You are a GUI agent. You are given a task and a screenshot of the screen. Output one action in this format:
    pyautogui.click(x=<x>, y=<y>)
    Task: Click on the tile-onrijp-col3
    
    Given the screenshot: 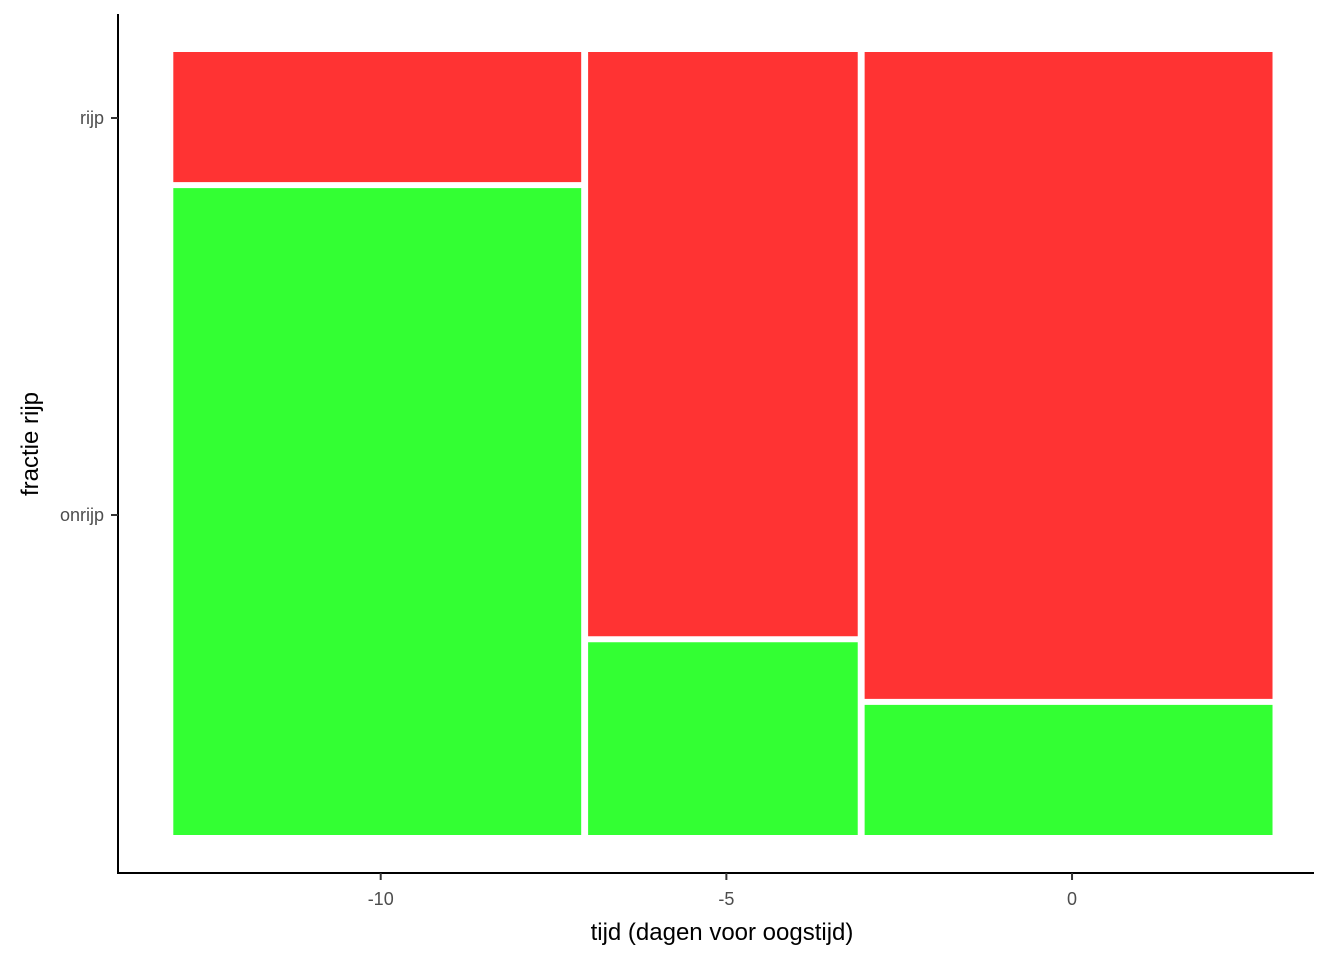 What is the action you would take?
    pyautogui.click(x=1068, y=769)
    